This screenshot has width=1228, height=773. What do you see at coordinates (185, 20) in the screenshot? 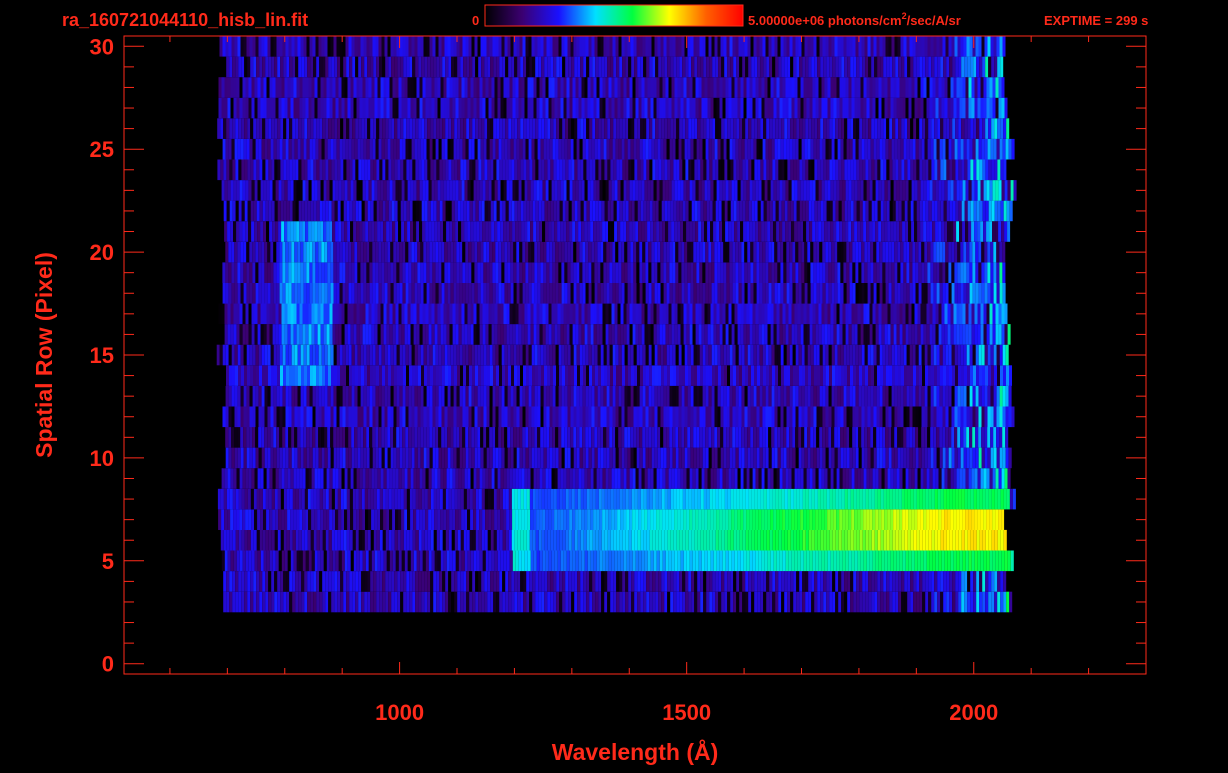
I see `filename-title: ra_160721044110_hisb_lin.fit` at bounding box center [185, 20].